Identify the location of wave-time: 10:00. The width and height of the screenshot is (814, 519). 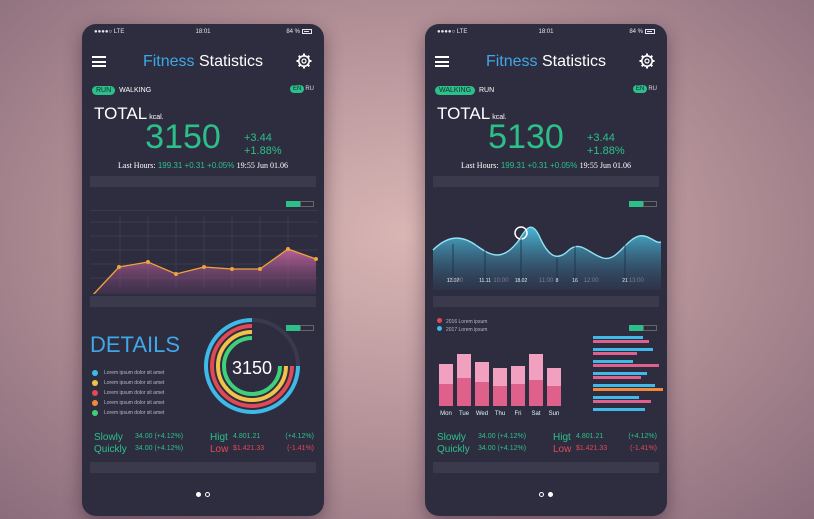
(501, 281).